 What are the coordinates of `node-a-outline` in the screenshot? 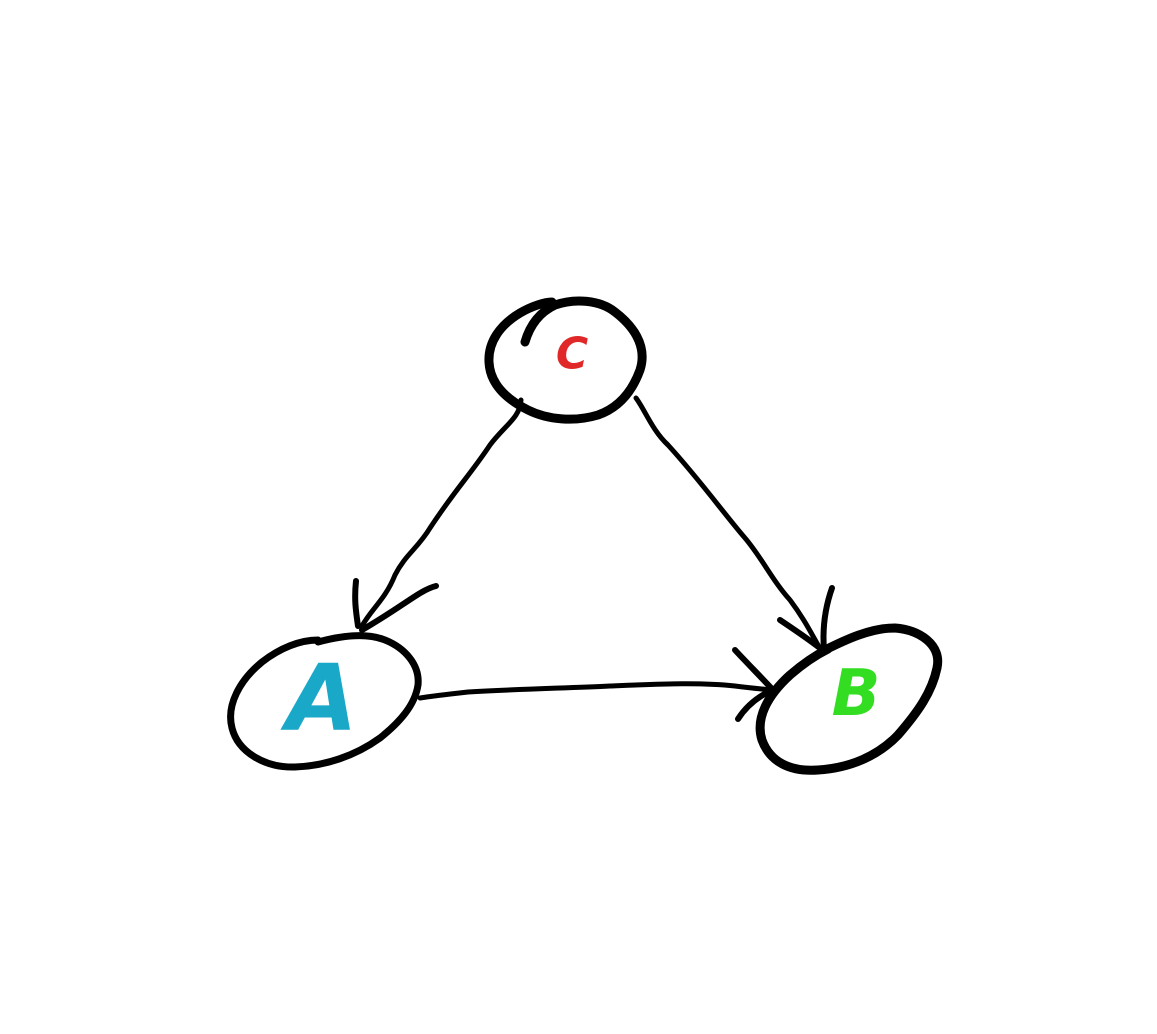 It's located at (324, 701).